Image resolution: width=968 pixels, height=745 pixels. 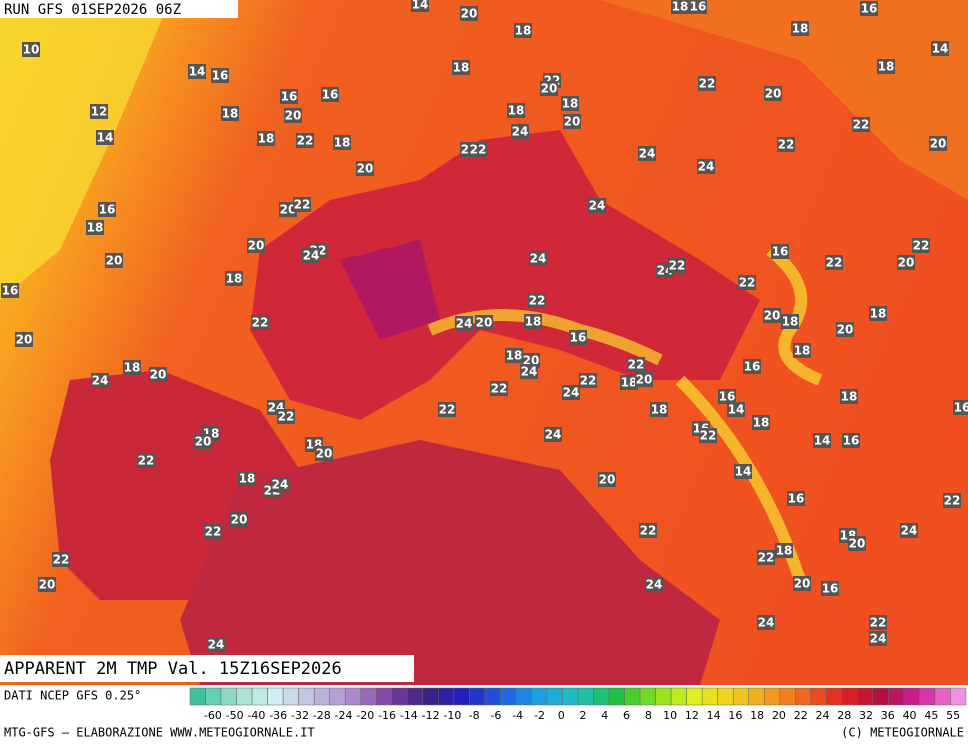 I want to click on station-value: 24, so click(x=529, y=372).